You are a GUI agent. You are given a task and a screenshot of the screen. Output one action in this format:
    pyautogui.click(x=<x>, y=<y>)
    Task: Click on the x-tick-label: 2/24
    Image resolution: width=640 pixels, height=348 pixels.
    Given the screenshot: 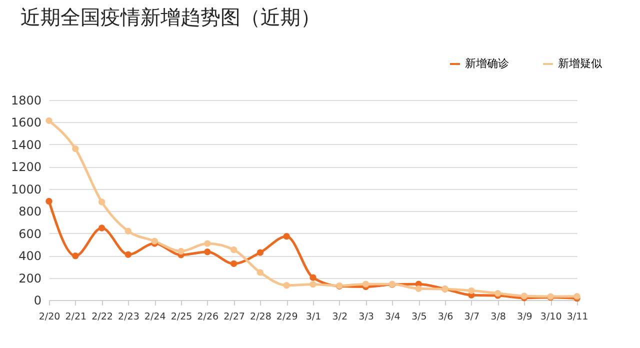 What is the action you would take?
    pyautogui.click(x=155, y=317)
    